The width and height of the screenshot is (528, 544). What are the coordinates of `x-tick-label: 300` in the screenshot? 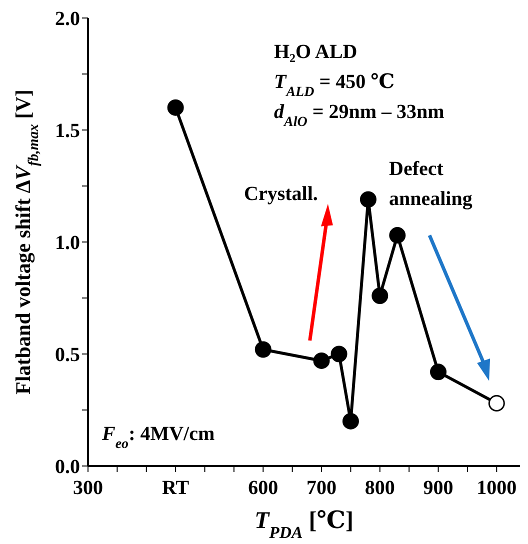 It's located at (88, 488).